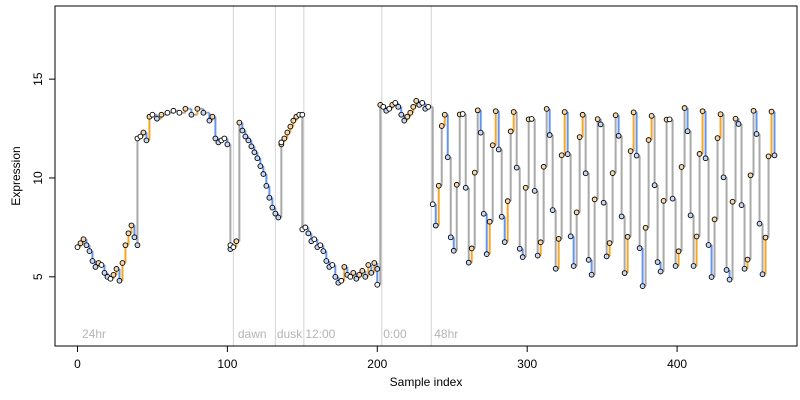 This screenshot has width=800, height=400. I want to click on x-tick-label: 400, so click(677, 364).